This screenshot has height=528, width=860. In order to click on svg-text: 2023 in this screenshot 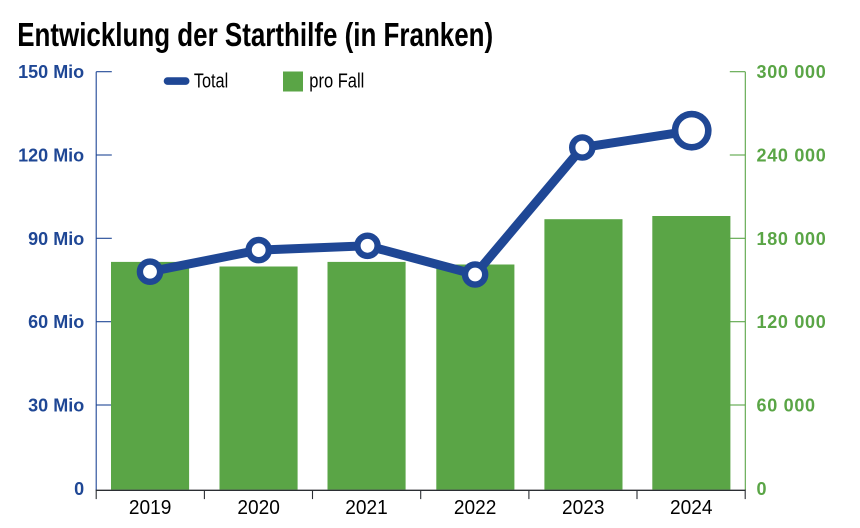, I will do `click(583, 507)`.